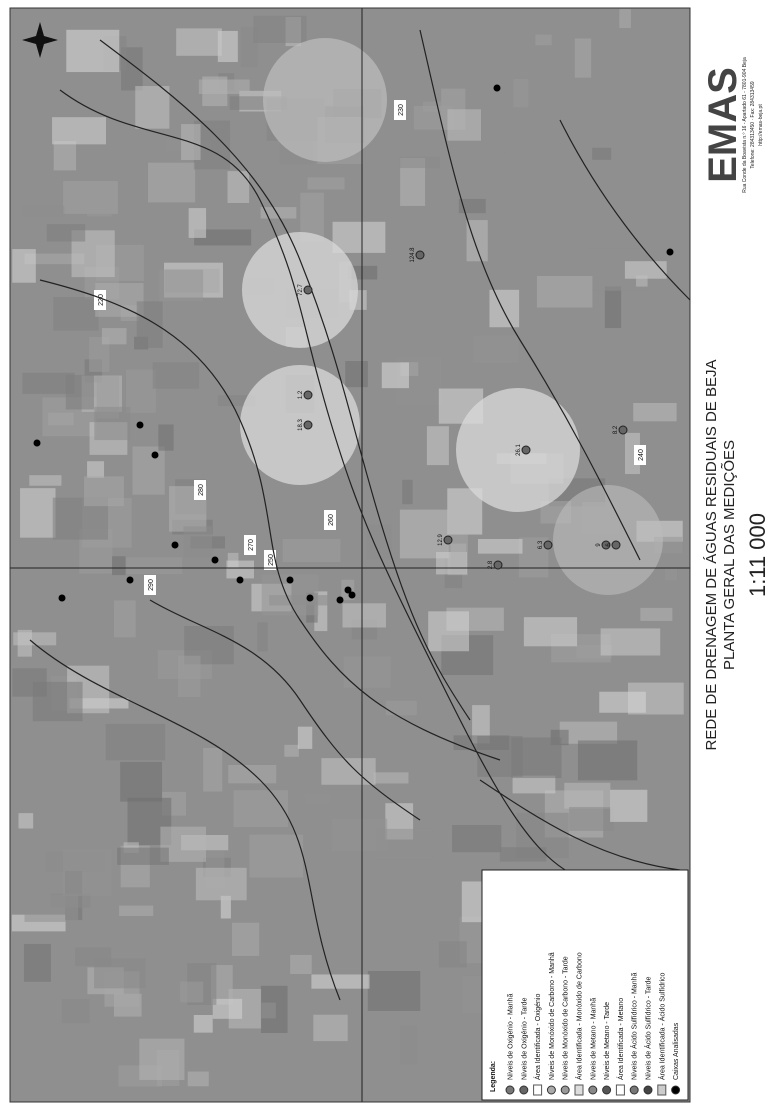 This screenshot has height=1113, width=773. What do you see at coordinates (40, 40) in the screenshot?
I see `compass` at bounding box center [40, 40].